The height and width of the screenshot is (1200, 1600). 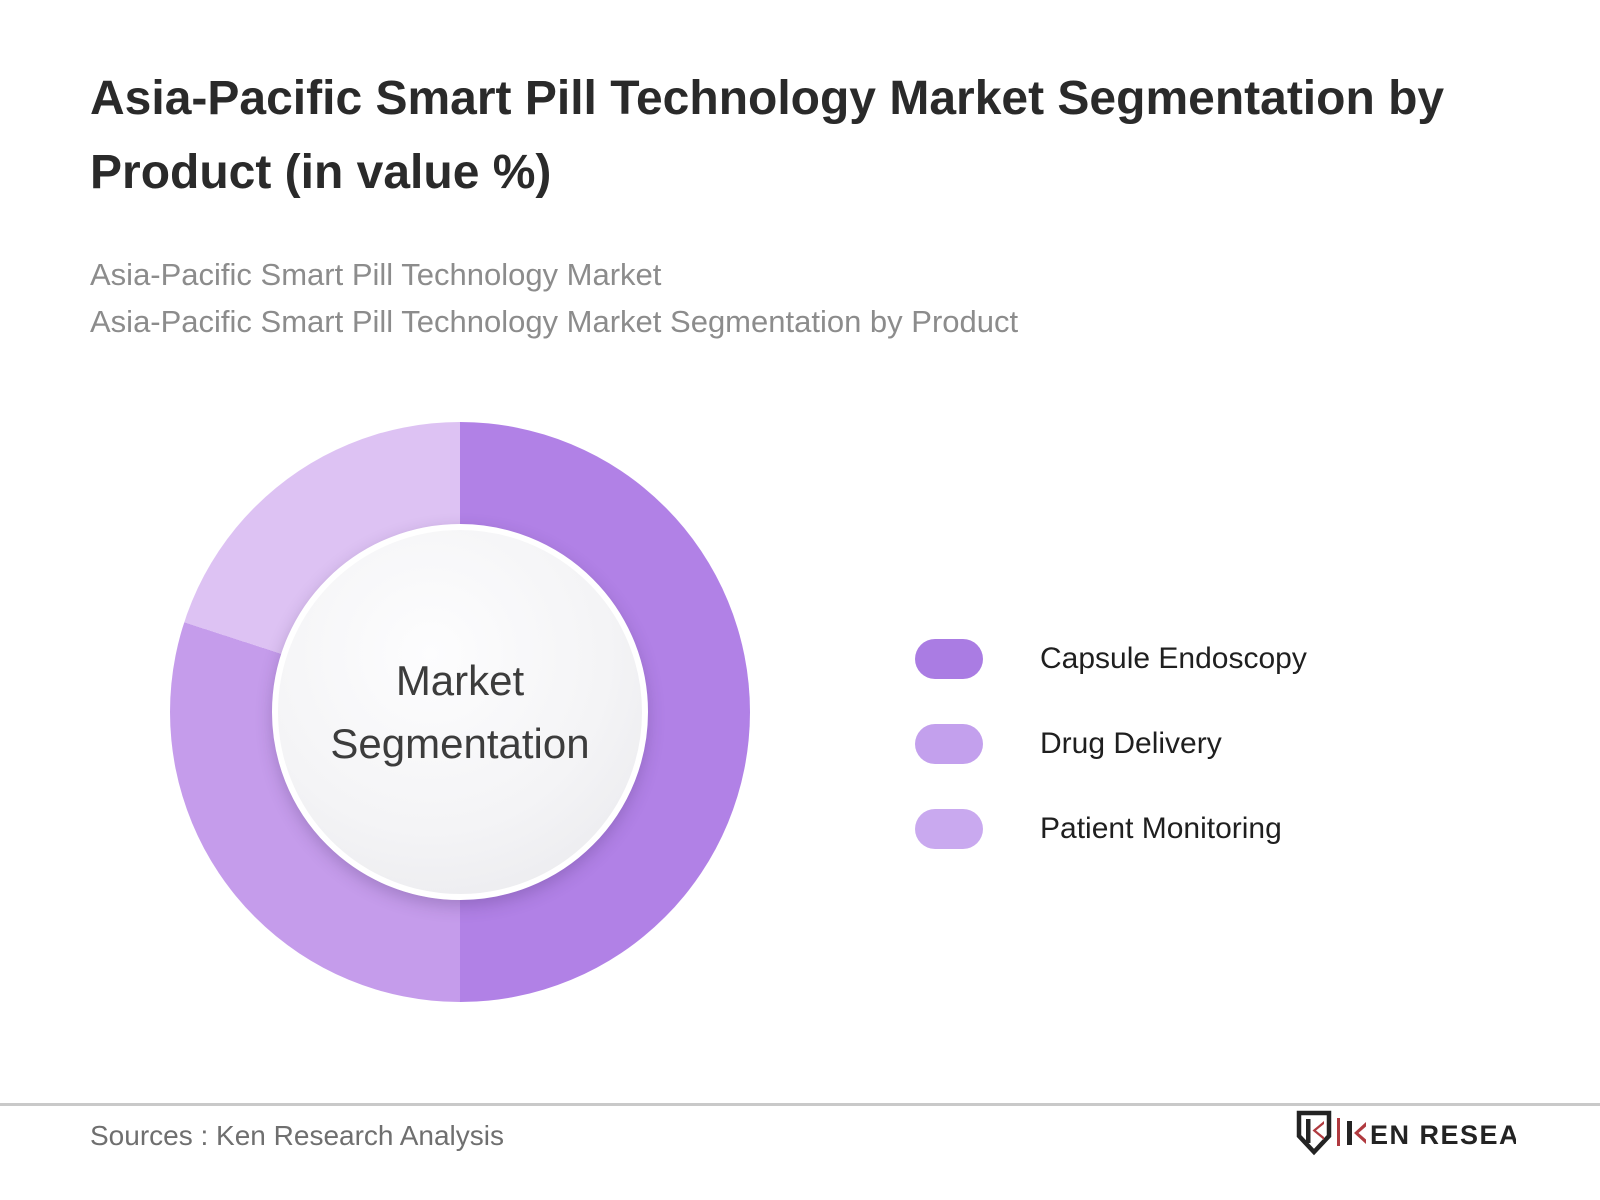 I want to click on donut-center-label: Market Segmentation, so click(x=460, y=712).